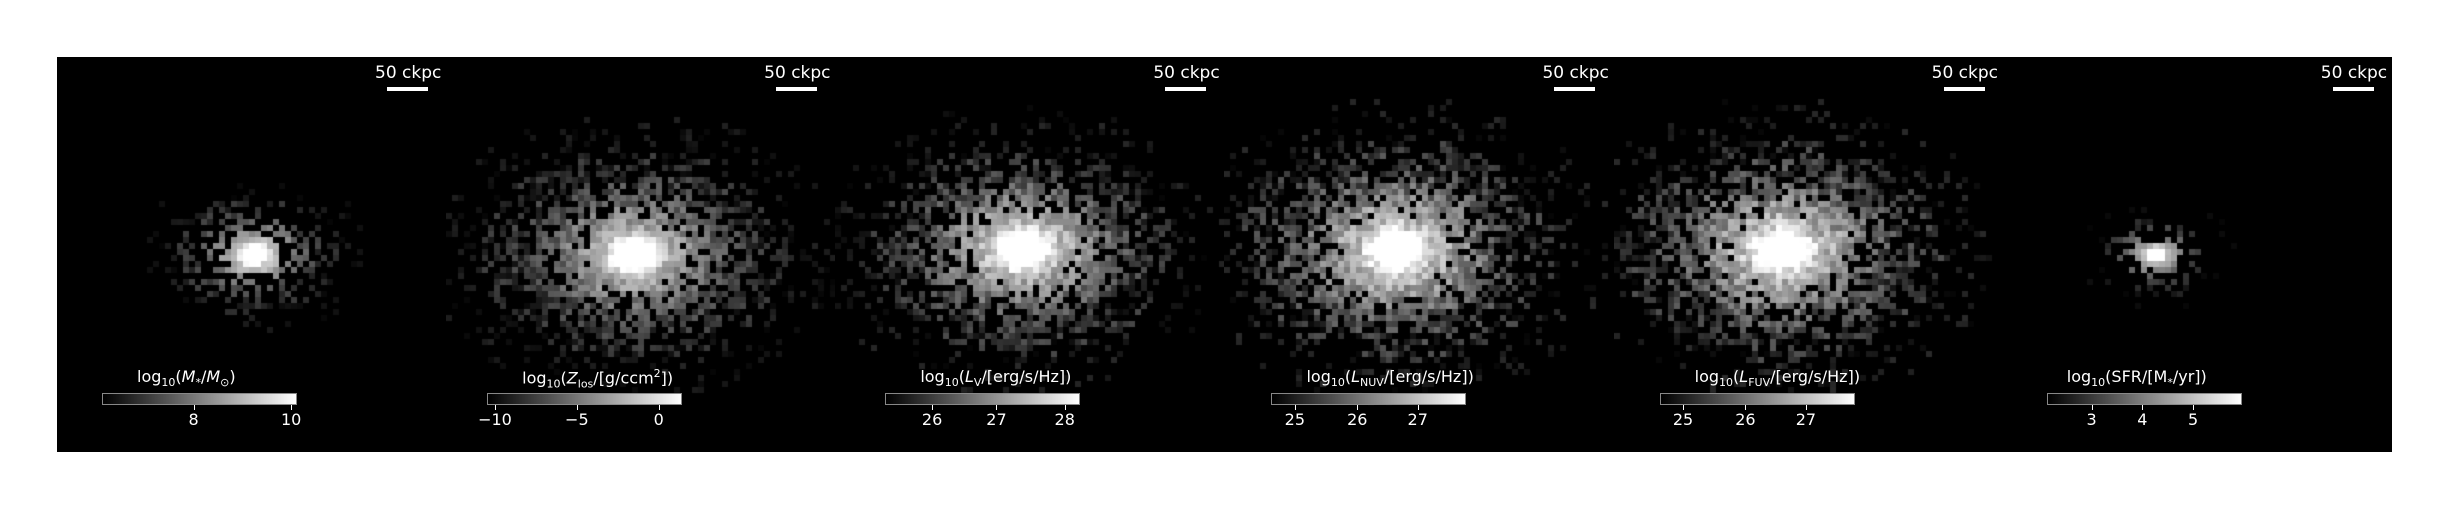 The width and height of the screenshot is (2444, 507). I want to click on pixel-map-fuv, so click(1808, 254).